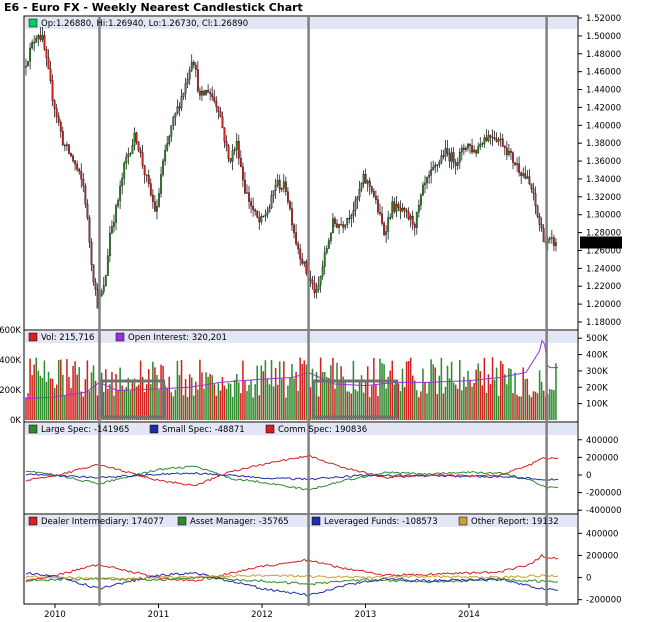  I want to click on price-y-tick-label: 1.42000, so click(603, 108).